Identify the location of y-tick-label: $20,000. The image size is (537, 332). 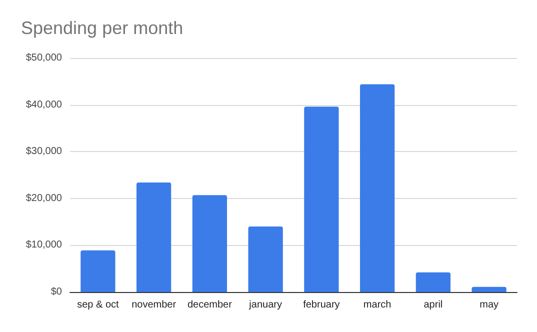
(44, 198).